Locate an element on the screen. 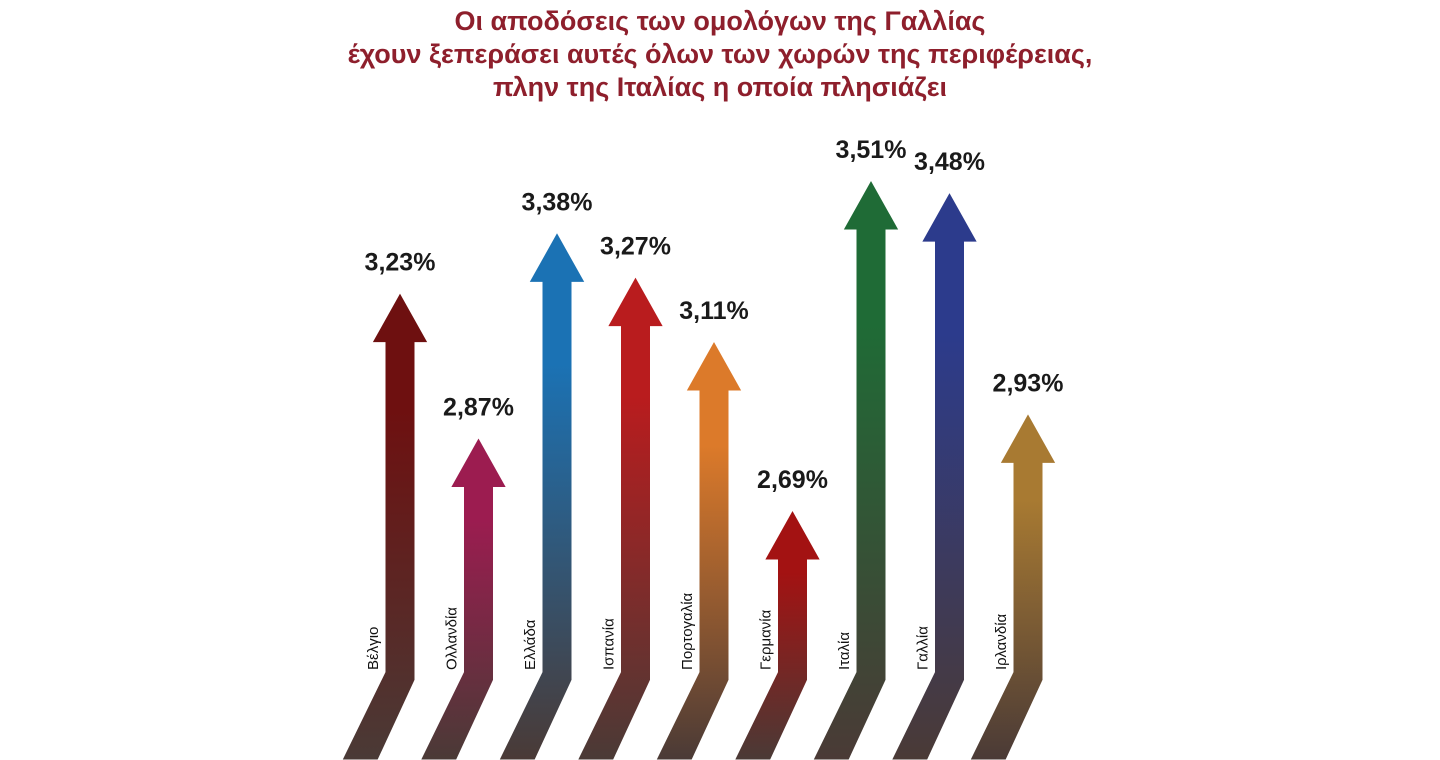 Image resolution: width=1440 pixels, height=760 pixels. category-label: Γερμανία is located at coordinates (766, 639).